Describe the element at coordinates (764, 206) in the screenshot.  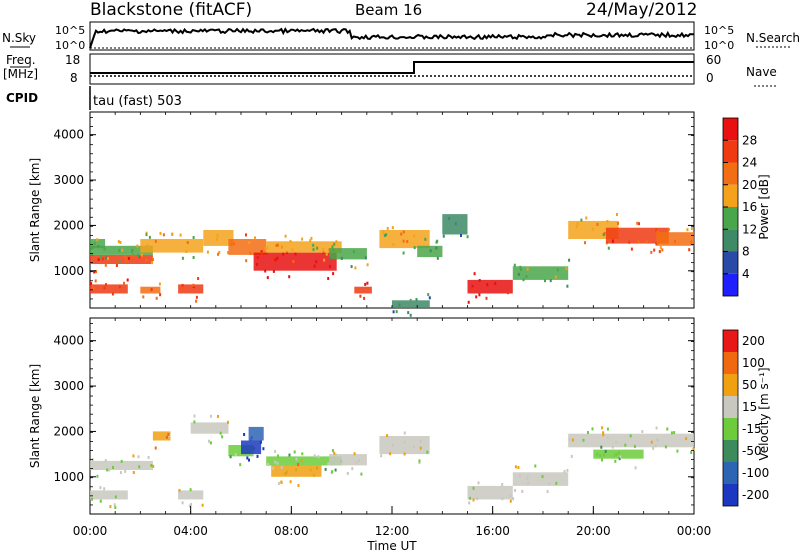
I see `power-colorbar-label: Power [dB]` at that location.